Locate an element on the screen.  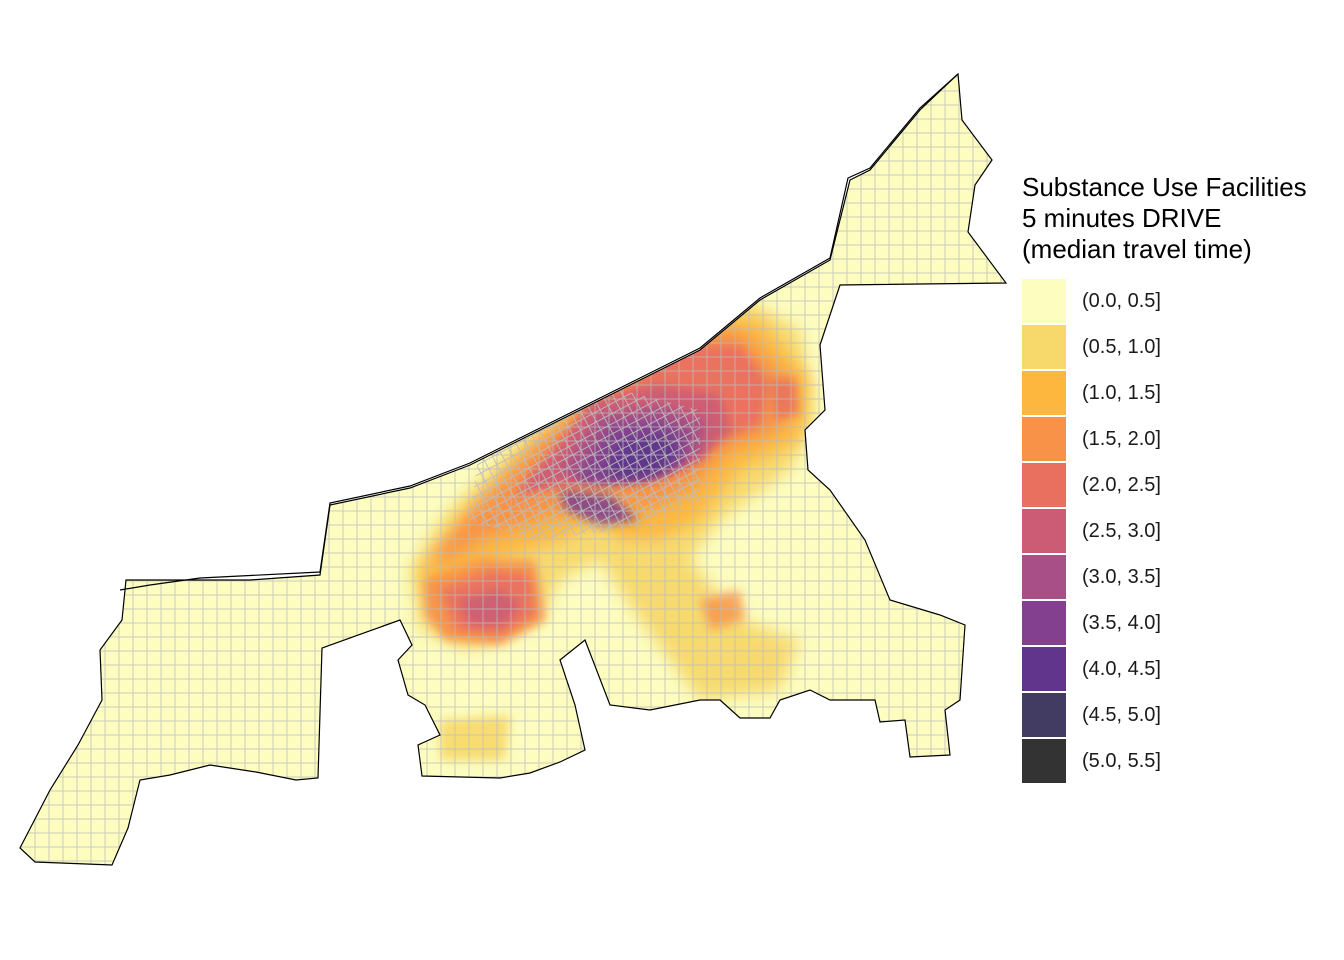
legend-item: (3.5, 4.0] is located at coordinates (1183, 623).